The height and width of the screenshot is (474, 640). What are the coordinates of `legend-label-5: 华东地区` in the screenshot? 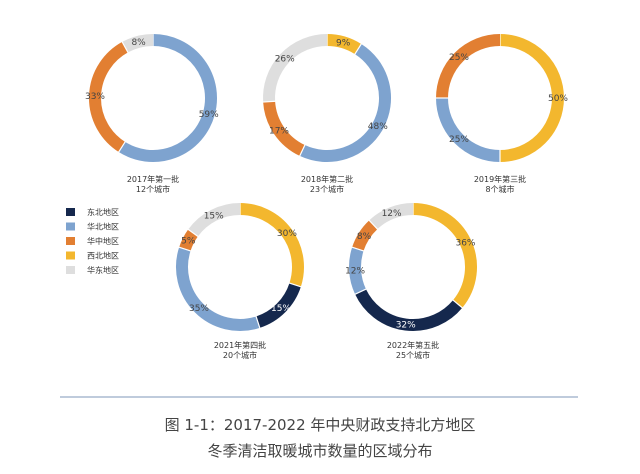 It's located at (103, 270).